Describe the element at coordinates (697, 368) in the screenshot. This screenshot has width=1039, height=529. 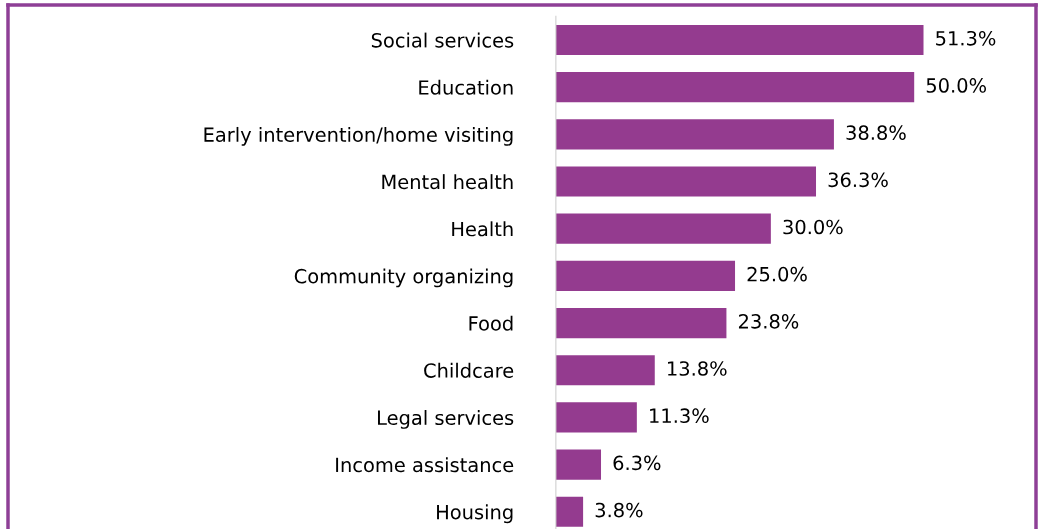
I see `data-label: 13.8%` at that location.